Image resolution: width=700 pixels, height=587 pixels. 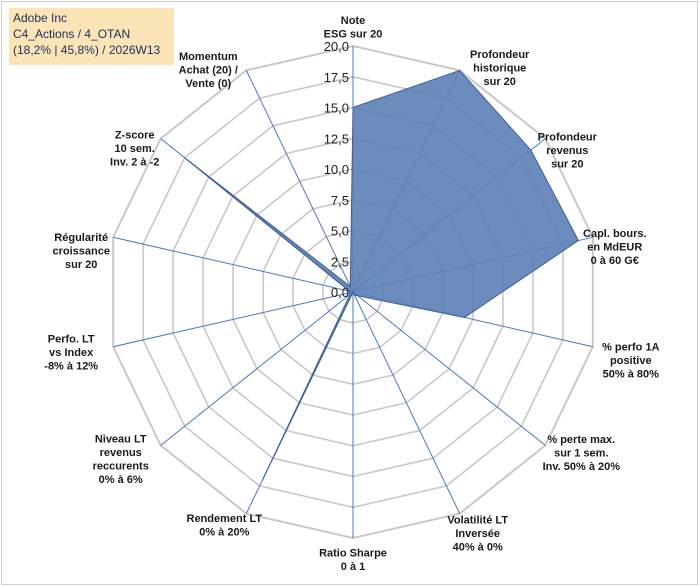 What do you see at coordinates (336, 46) in the screenshot?
I see `tick-label-8: 20,0` at bounding box center [336, 46].